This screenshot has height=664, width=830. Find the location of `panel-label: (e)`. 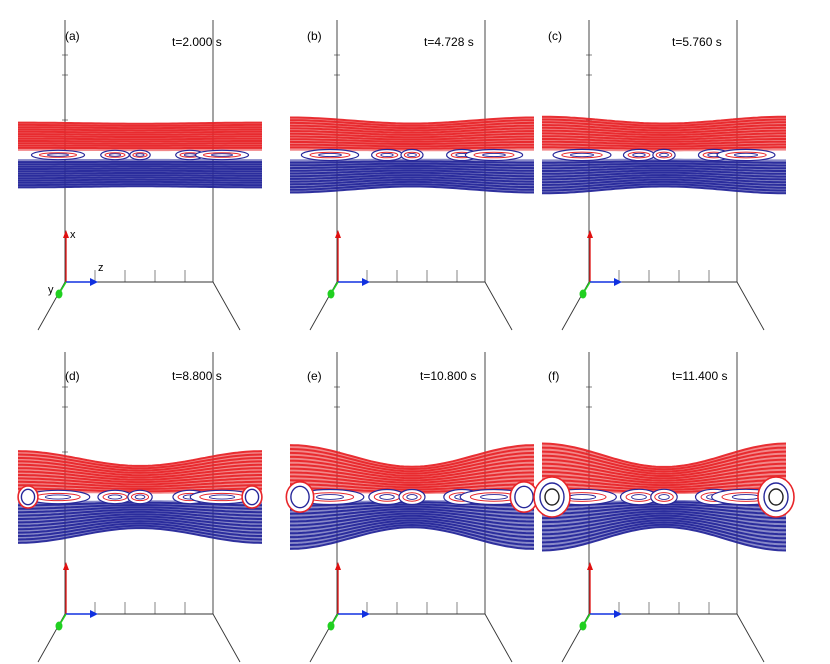

panel-label: (e) is located at coordinates (314, 376).